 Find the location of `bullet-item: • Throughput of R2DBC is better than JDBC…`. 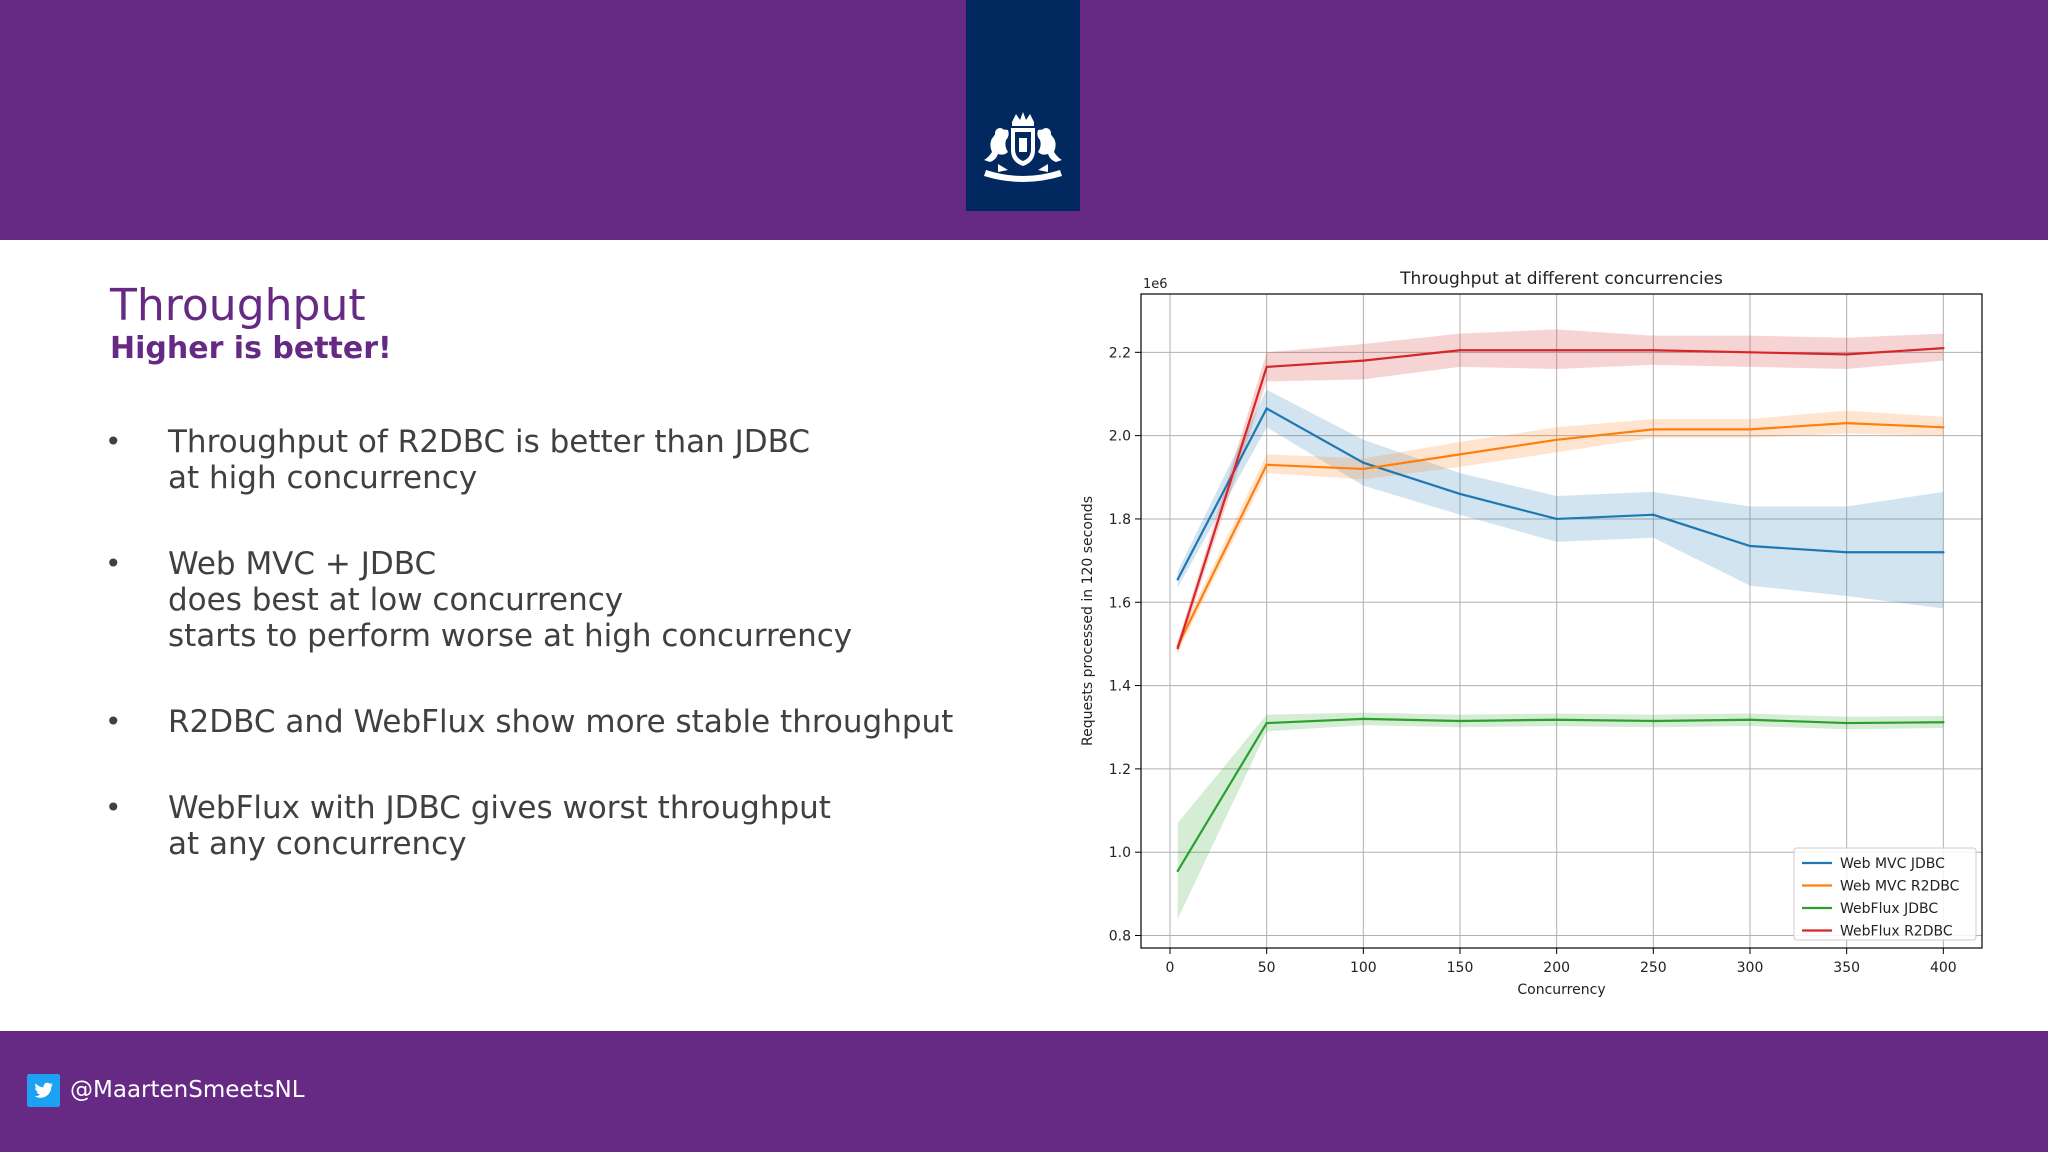

bullet-item: • Throughput of R2DBC is better than JDBC… is located at coordinates (555, 460).